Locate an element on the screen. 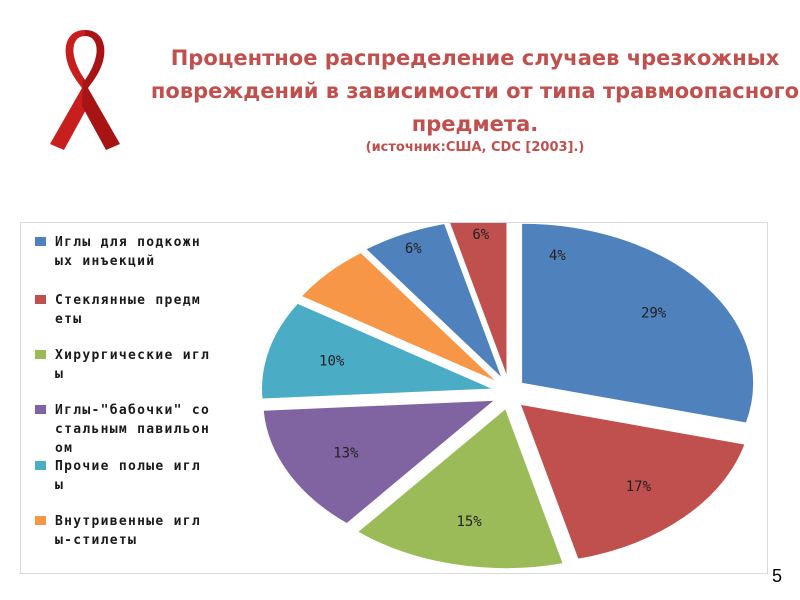 The image size is (800, 600). slice-label: 13% is located at coordinates (346, 454).